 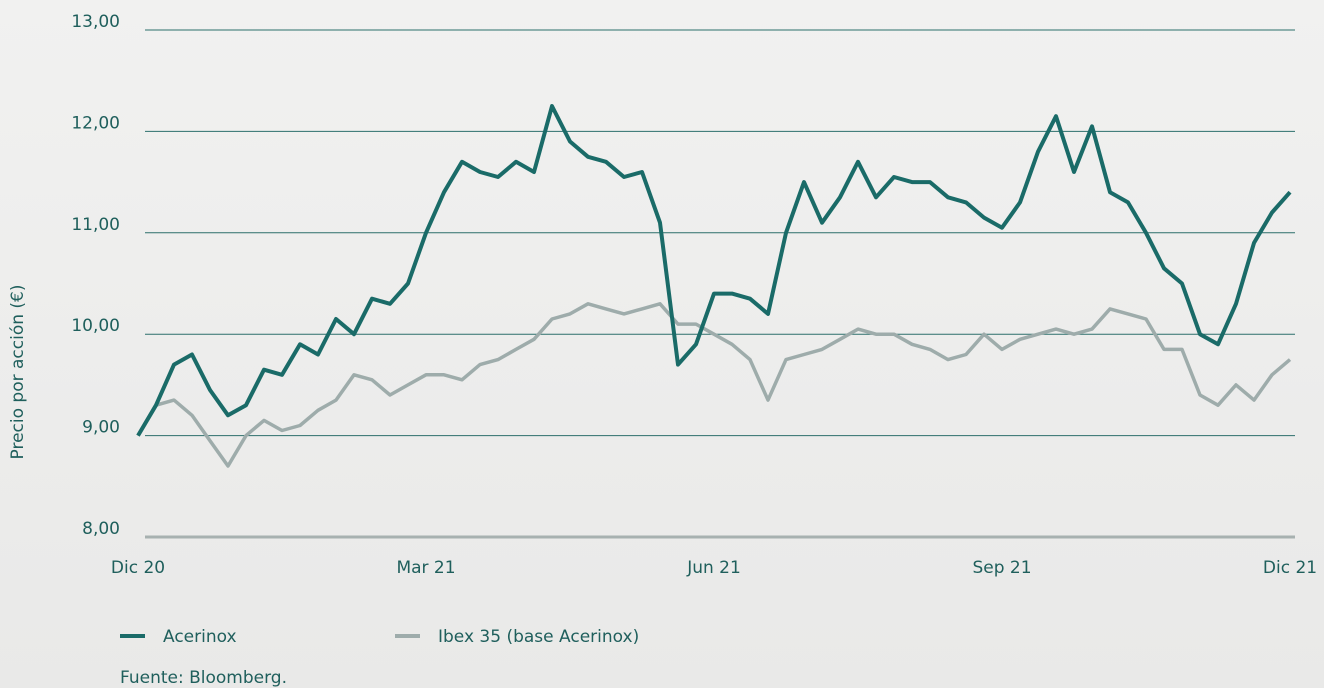 What do you see at coordinates (95, 225) in the screenshot?
I see `y-tick-label: 11,00` at bounding box center [95, 225].